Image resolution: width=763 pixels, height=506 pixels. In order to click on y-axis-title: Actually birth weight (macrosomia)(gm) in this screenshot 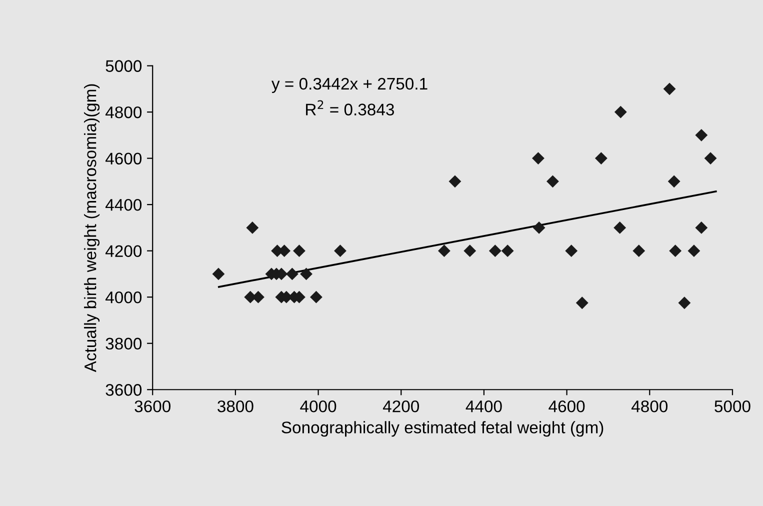, I will do `click(92, 228)`.